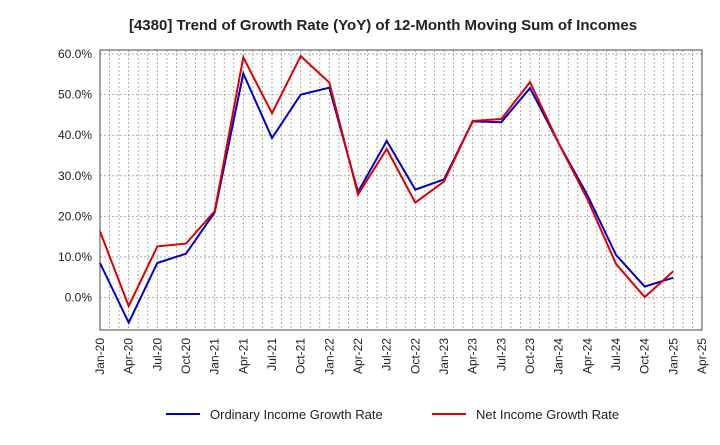 The width and height of the screenshot is (720, 445). Describe the element at coordinates (75, 257) in the screenshot. I see `y-tick-label: 10.0%` at that location.